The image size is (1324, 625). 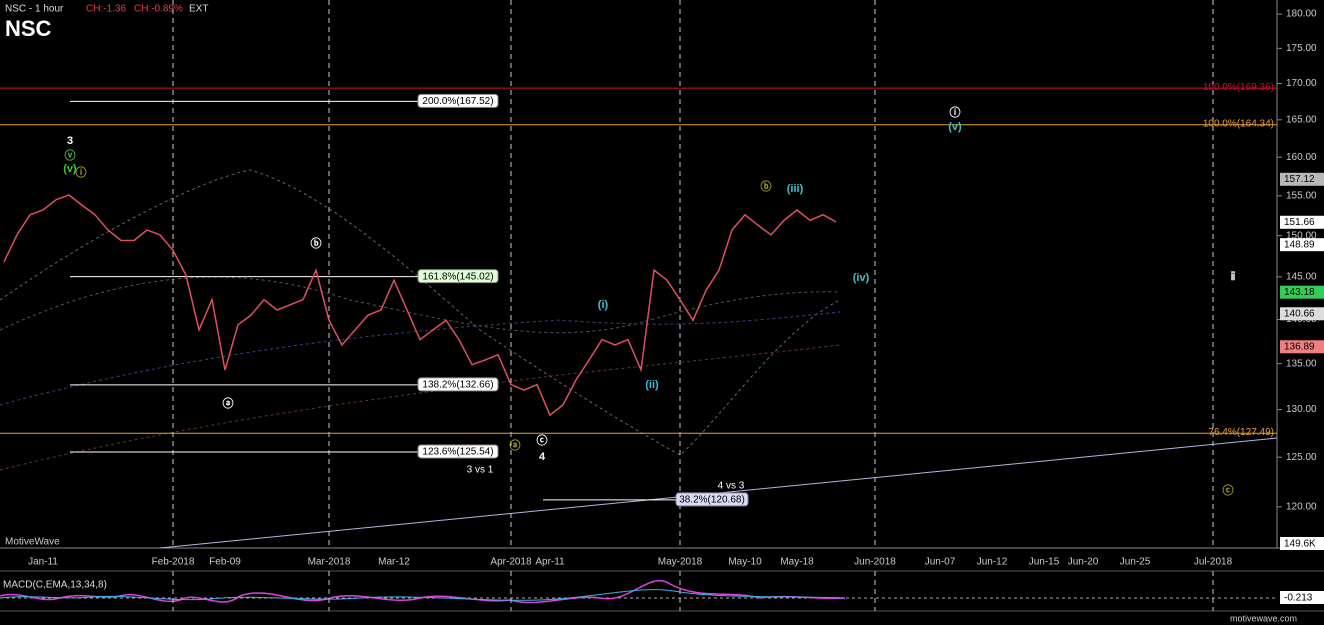 I want to click on wave-label: 3, so click(x=70, y=141).